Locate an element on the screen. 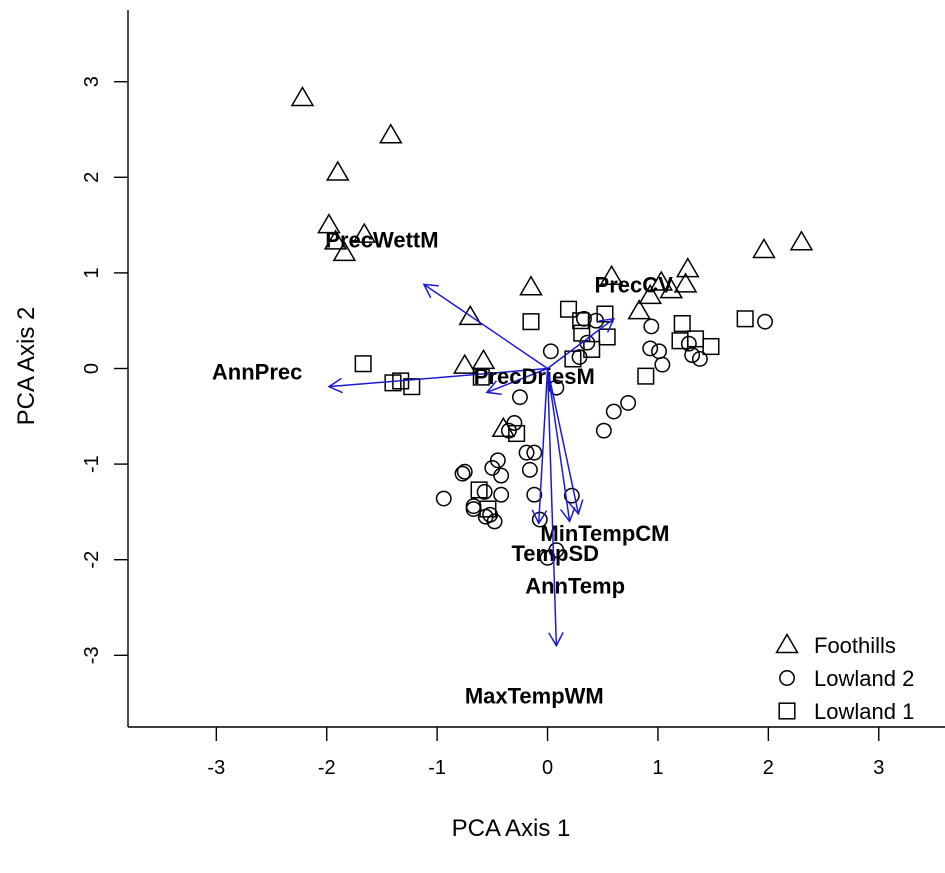  loading-label: MinTempCM is located at coordinates (604, 533).